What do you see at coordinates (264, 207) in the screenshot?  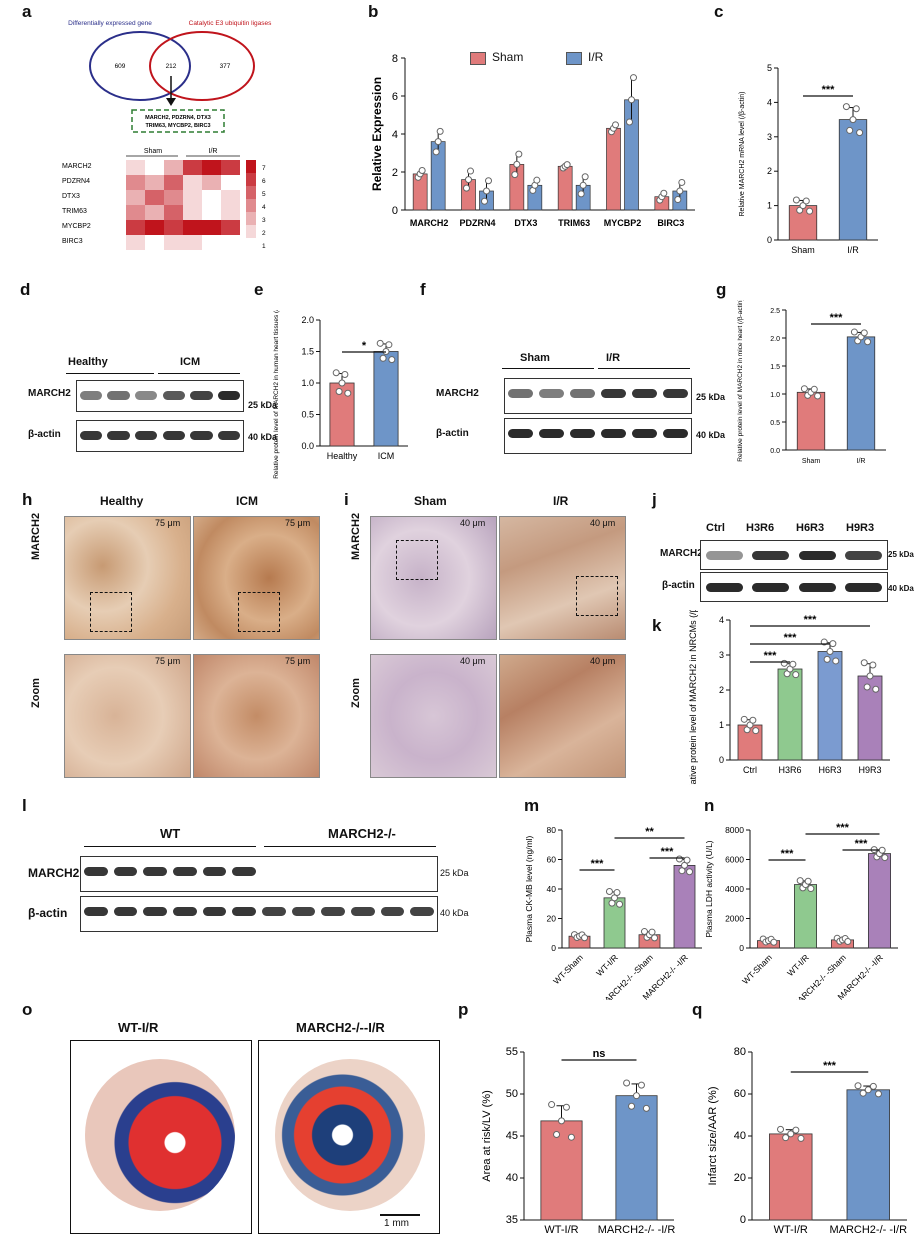 I see `colorbar-tick: 4` at bounding box center [264, 207].